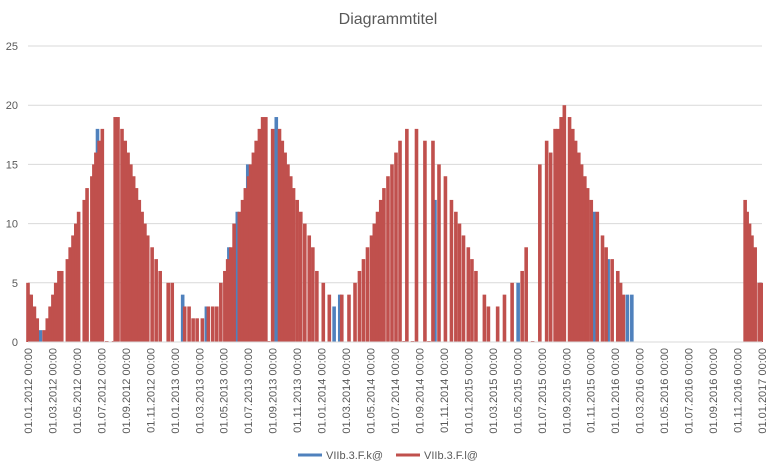 The width and height of the screenshot is (775, 474). What do you see at coordinates (78, 391) in the screenshot?
I see `x-tick-label: 01.05.2012 00:00` at bounding box center [78, 391].